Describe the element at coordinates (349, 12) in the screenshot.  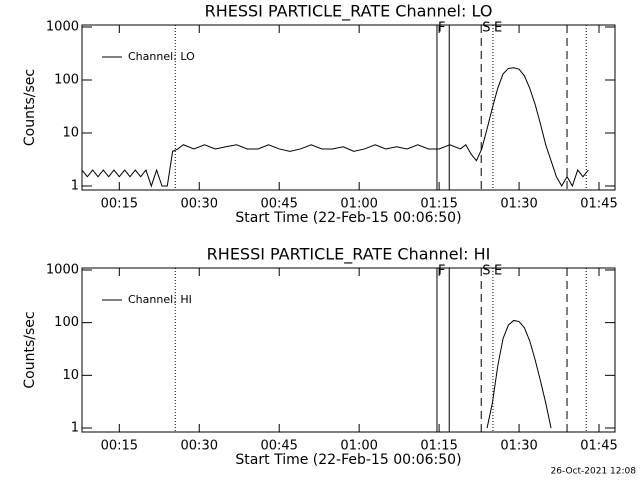
I see `chart-title: RHESSI PARTICLE_RATE Channel: LO` at that location.